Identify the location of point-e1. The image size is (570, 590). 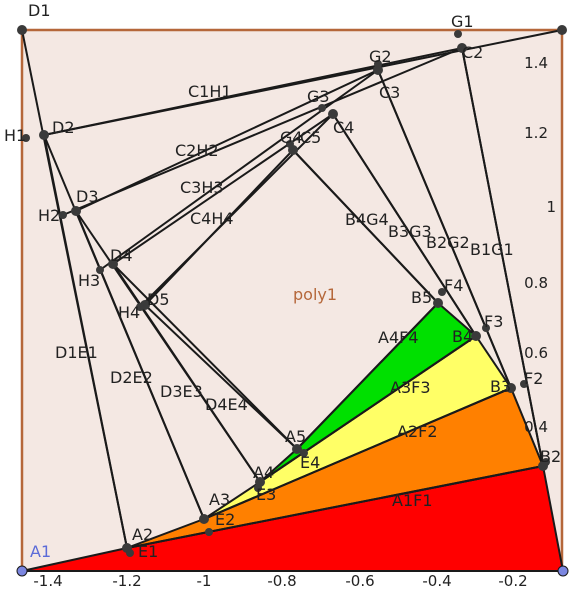
(130, 553).